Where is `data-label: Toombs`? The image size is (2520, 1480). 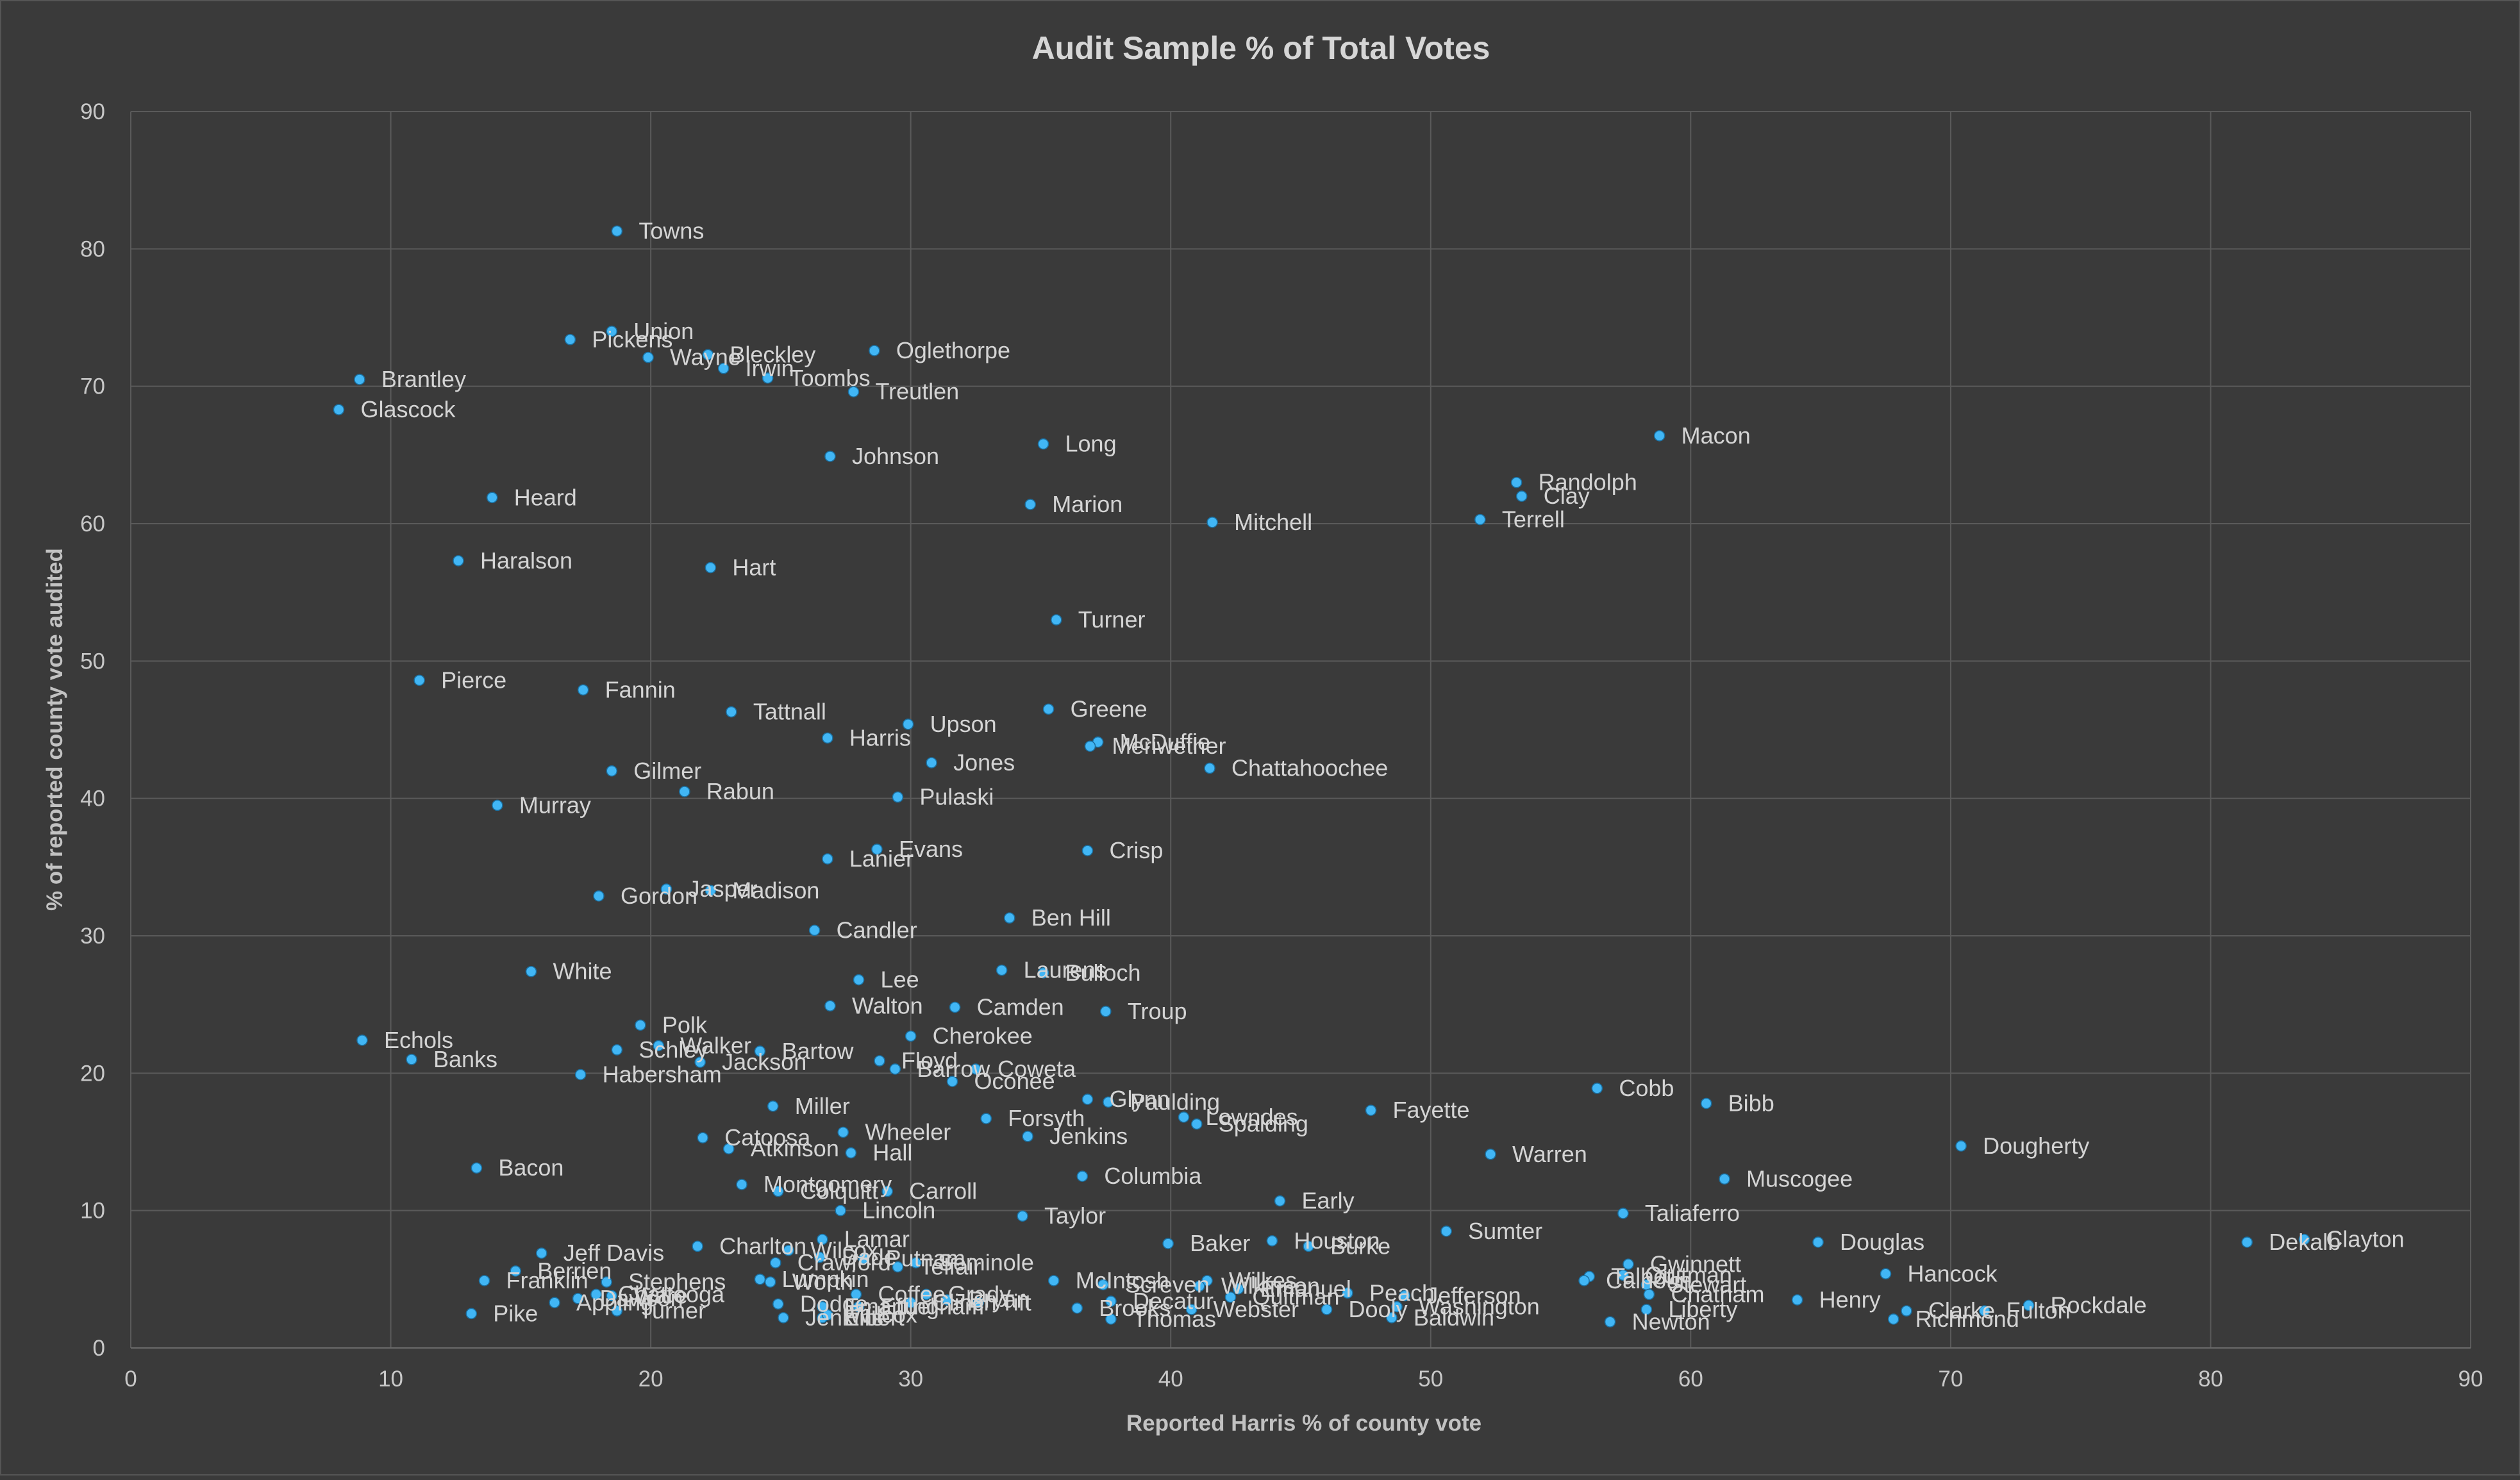 data-label: Toombs is located at coordinates (830, 378).